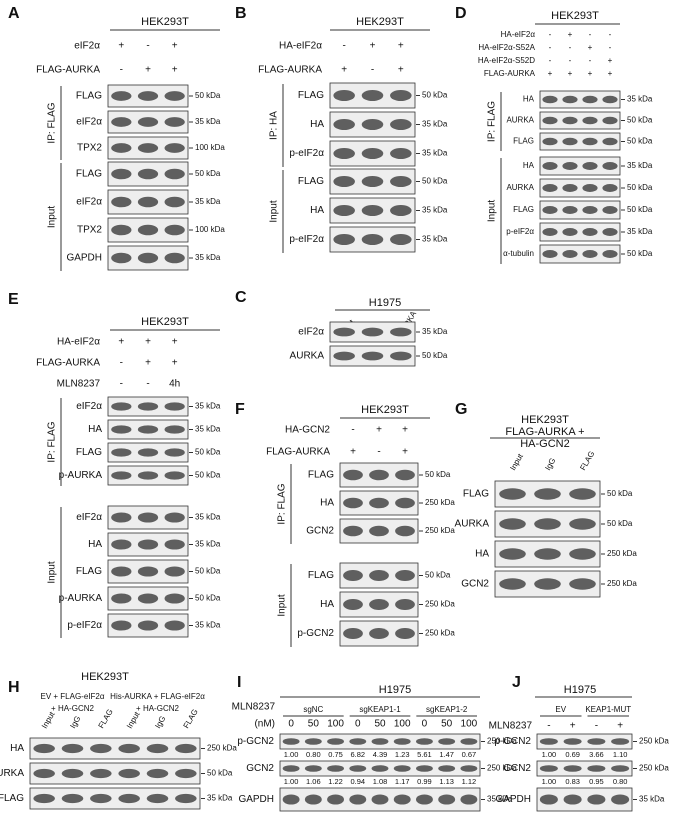 This screenshot has width=685, height=817. I want to click on panel-letter: I, so click(239, 682).